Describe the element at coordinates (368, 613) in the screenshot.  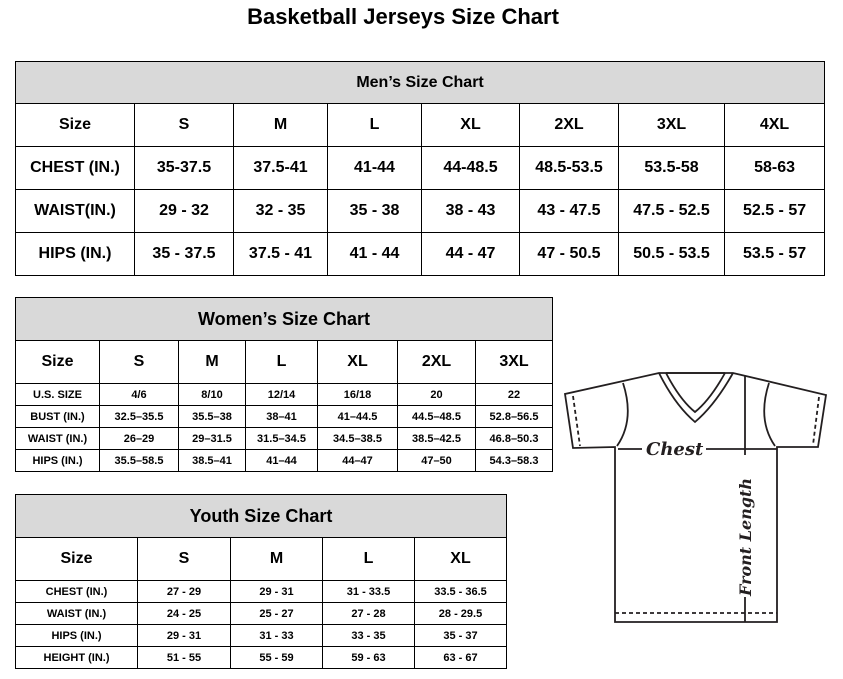
I see `table-cell: 27 - 28` at that location.